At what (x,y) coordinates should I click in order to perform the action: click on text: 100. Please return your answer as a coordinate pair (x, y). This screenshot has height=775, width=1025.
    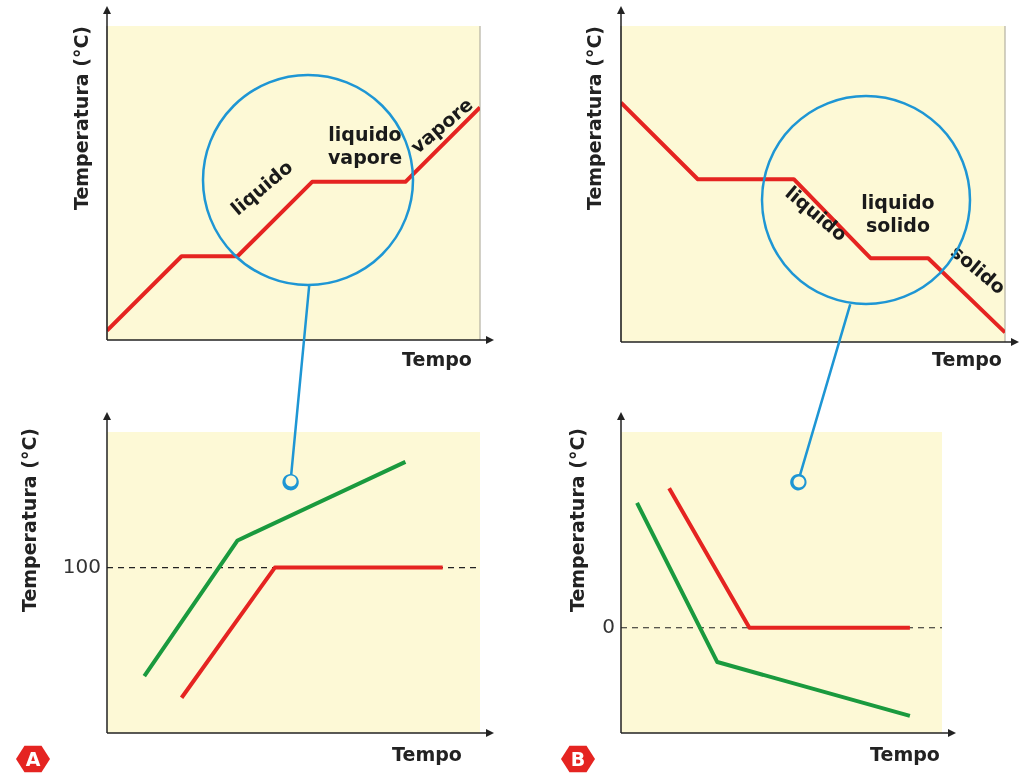
    Looking at the image, I should click on (81, 566).